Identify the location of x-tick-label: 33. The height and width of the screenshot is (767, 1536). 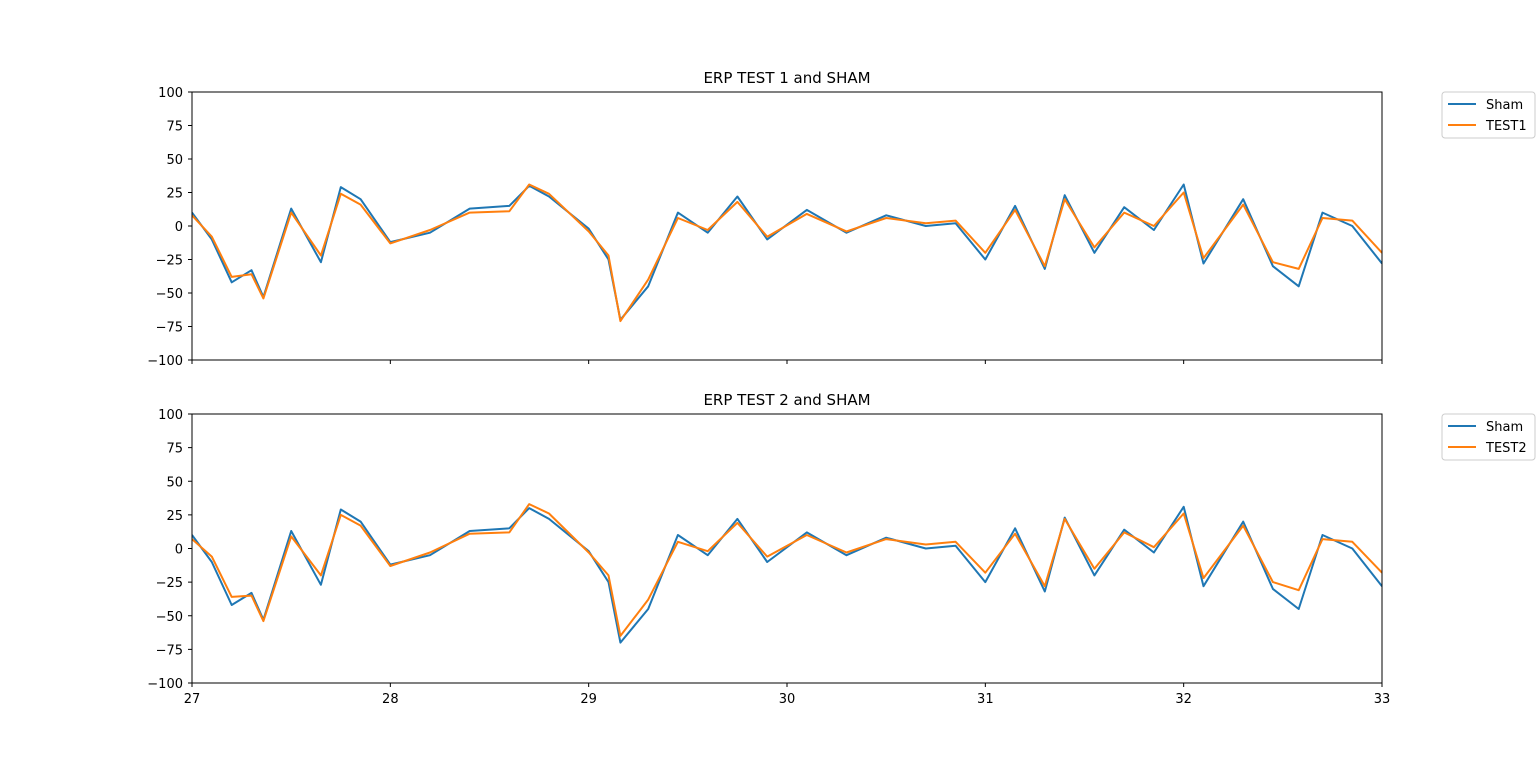
(1382, 699).